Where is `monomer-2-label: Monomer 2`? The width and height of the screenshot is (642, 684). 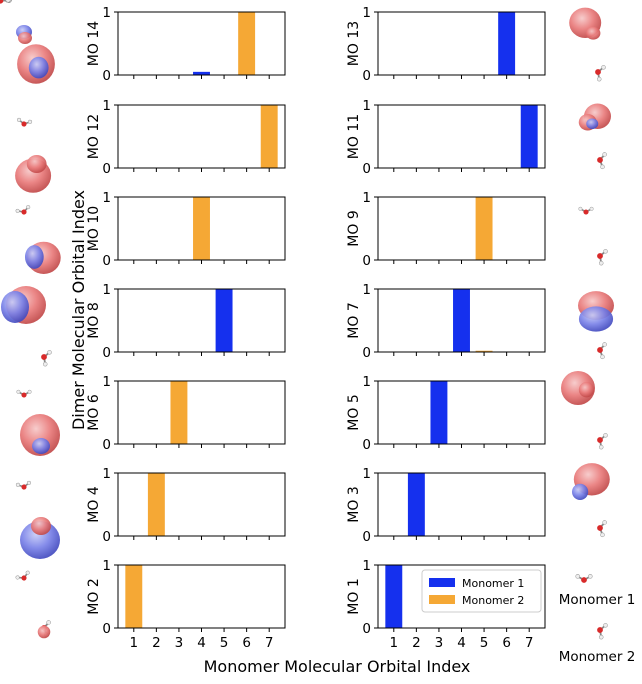 monomer-2-label: Monomer 2 is located at coordinates (597, 657).